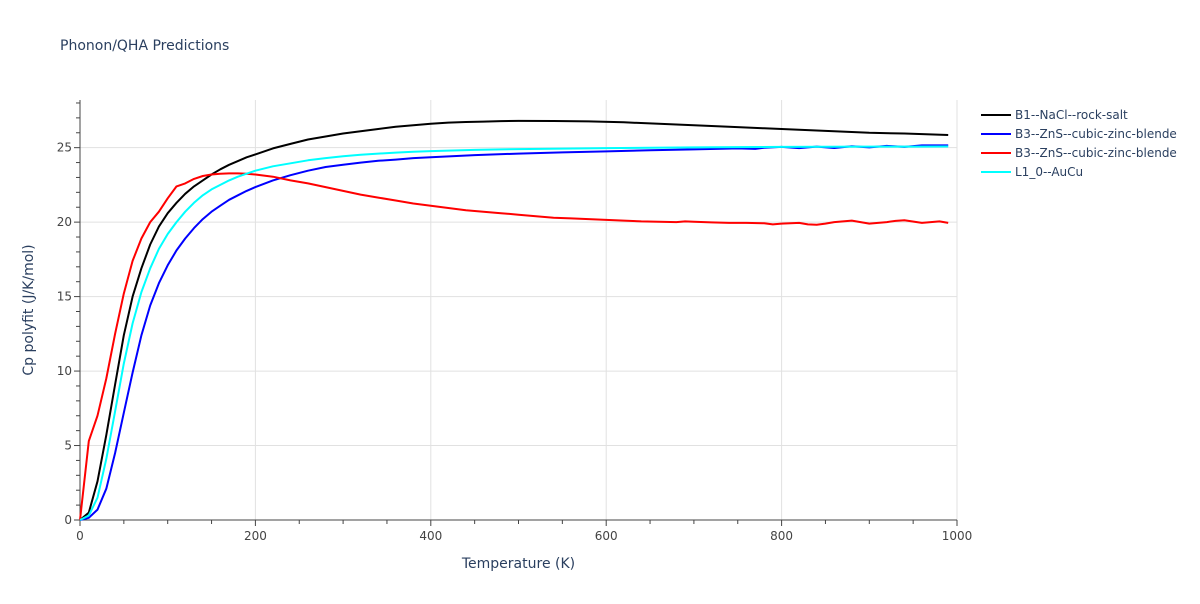 Image resolution: width=1200 pixels, height=604 pixels. What do you see at coordinates (781, 536) in the screenshot?
I see `x-tick-label: 800` at bounding box center [781, 536].